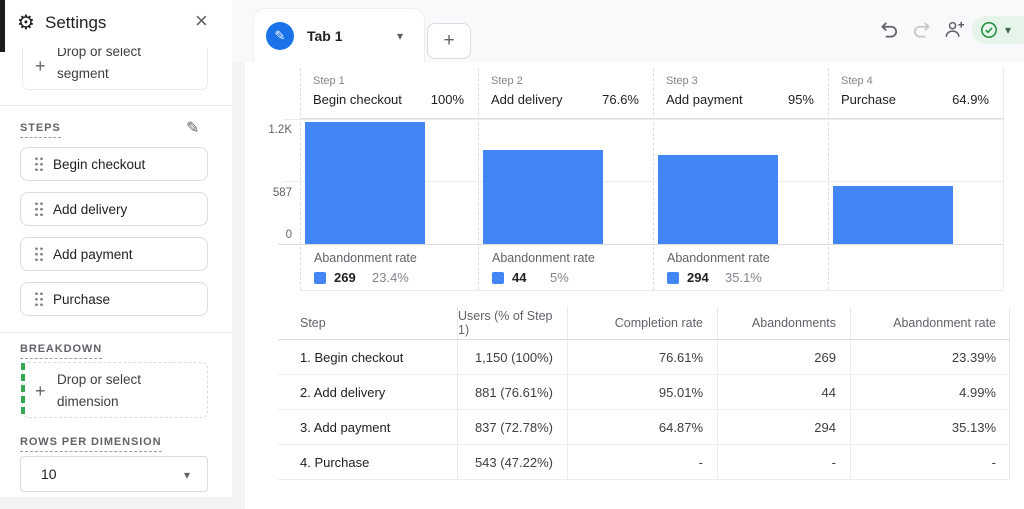 The height and width of the screenshot is (509, 1024). Describe the element at coordinates (61, 351) in the screenshot. I see `breakdown-section-label: BREAKDOWN` at that location.